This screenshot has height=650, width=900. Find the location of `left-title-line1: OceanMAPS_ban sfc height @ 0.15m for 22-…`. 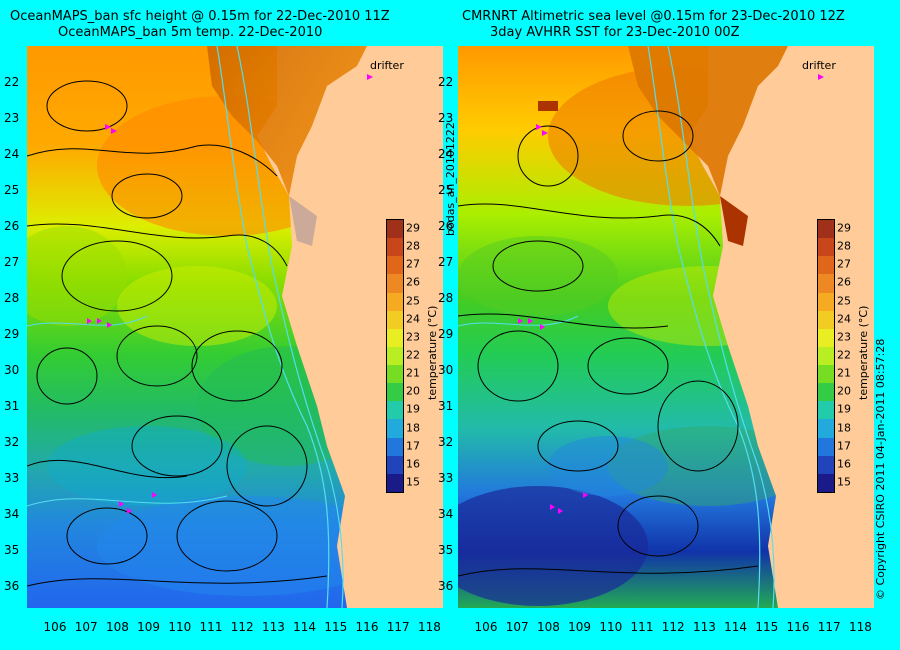

left-title-line1: OceanMAPS_ban sfc height @ 0.15m for 22-… is located at coordinates (200, 16).